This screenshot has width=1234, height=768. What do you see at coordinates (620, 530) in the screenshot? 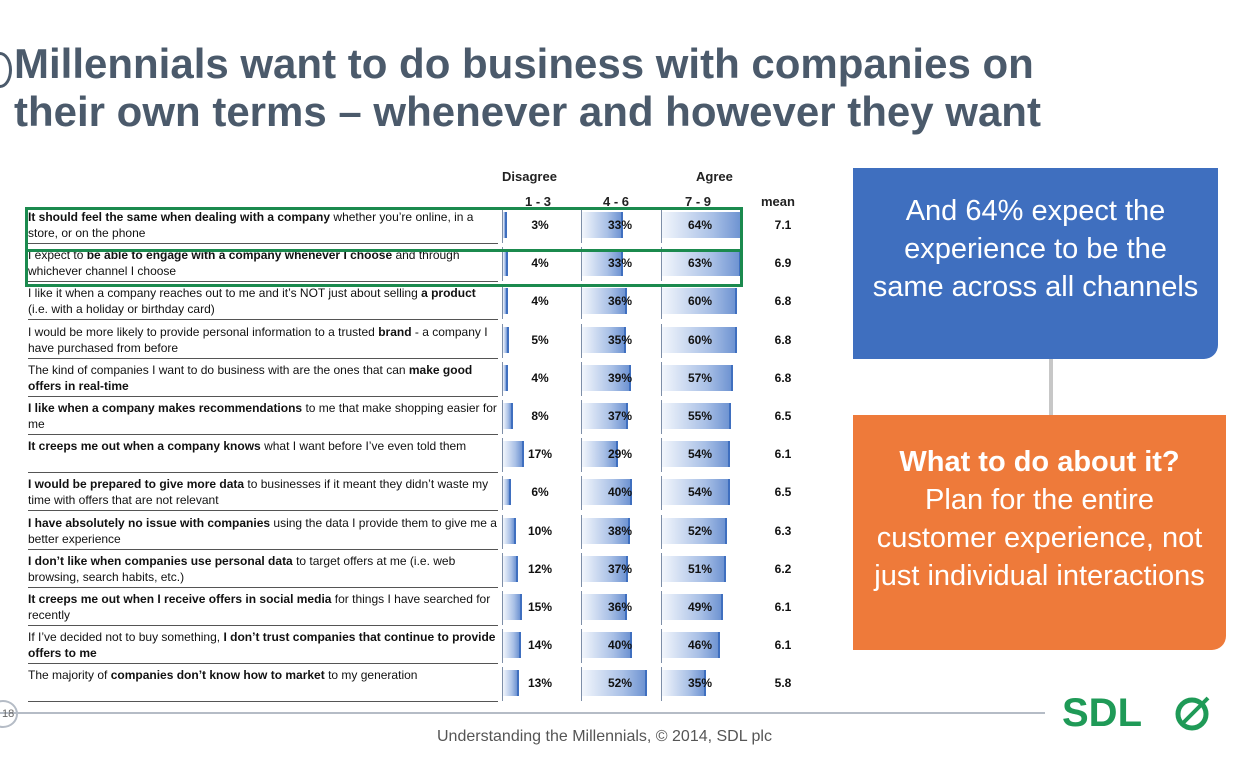
I see `pct-label-col-2: 38%` at bounding box center [620, 530].